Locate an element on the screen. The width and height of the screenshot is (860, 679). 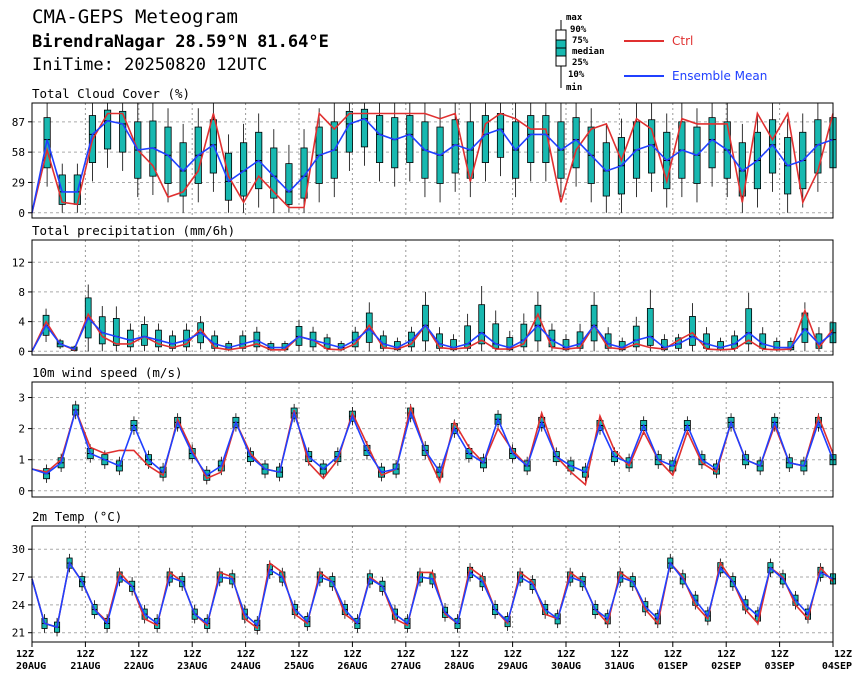
y-tick-label: 29 is located at coordinates (18, 182).